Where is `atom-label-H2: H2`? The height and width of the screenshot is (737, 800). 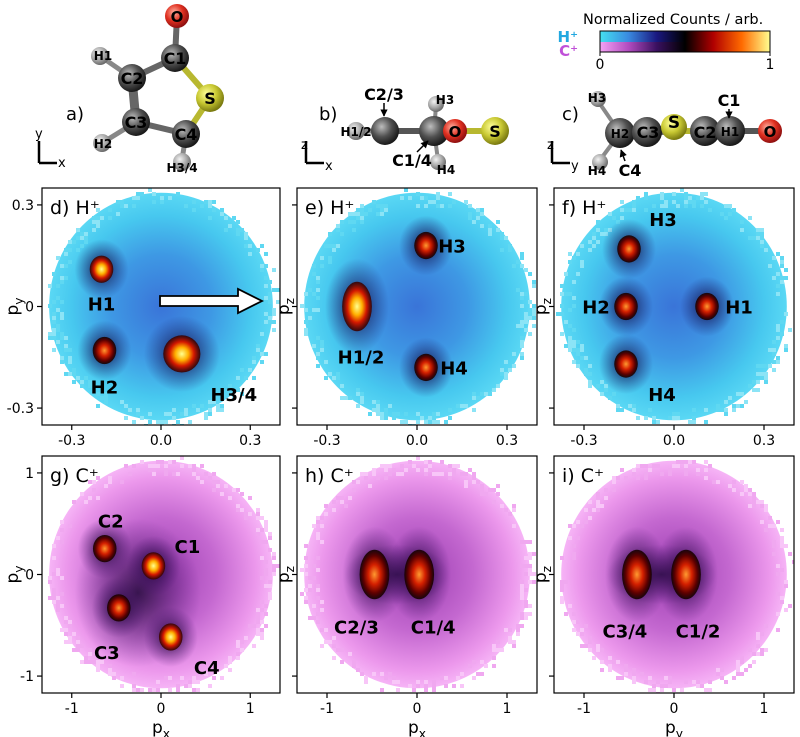 atom-label-H2: H2 is located at coordinates (103, 144).